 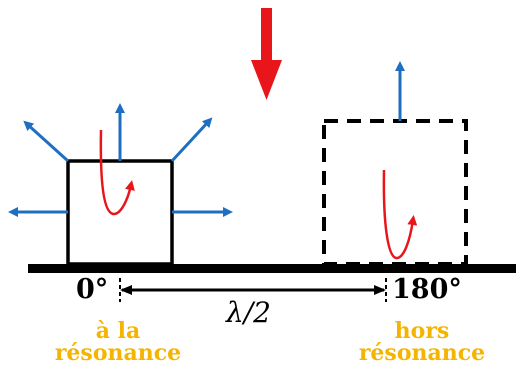 I want to click on right-caption-line1: hors, so click(x=422, y=331).